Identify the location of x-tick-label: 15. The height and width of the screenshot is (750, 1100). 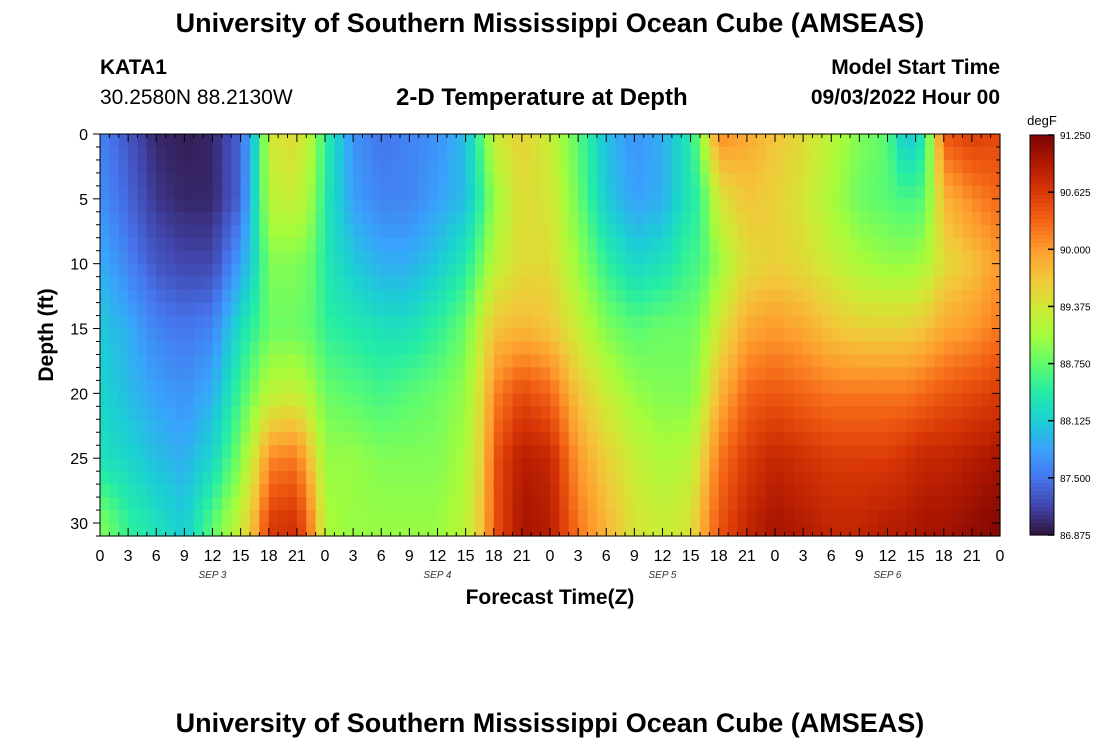
(916, 556).